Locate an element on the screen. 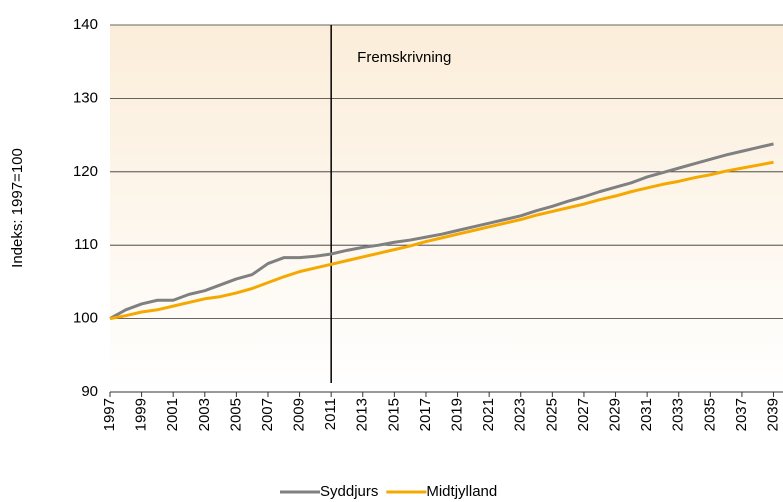 This screenshot has width=783, height=502. x-tick-label: 2035 is located at coordinates (709, 414).